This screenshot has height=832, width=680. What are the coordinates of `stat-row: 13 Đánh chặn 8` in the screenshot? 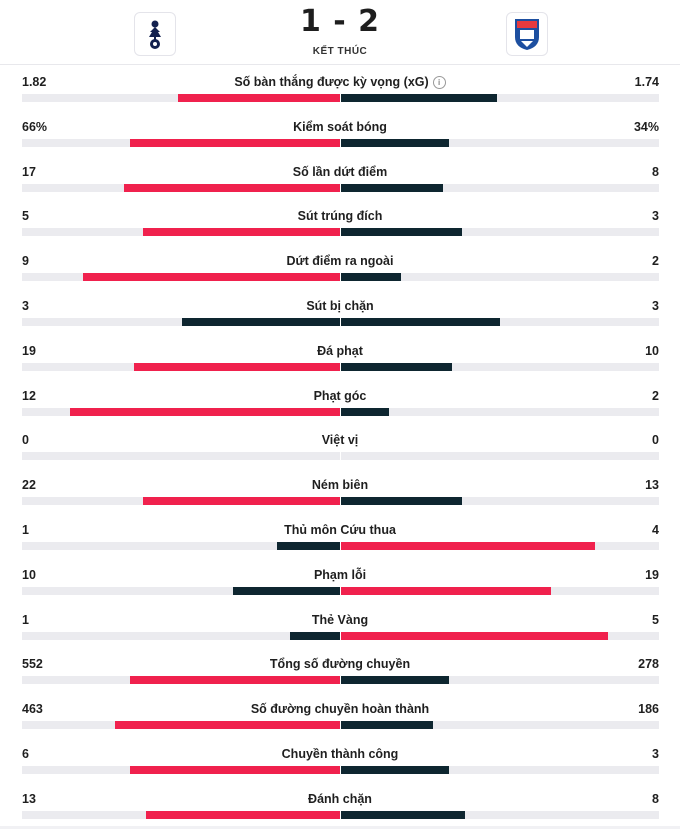 It's located at (340, 809).